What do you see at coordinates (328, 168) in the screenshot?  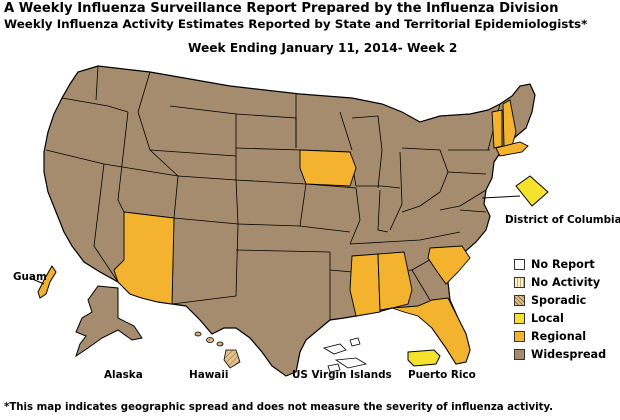 I see `state-iowa` at bounding box center [328, 168].